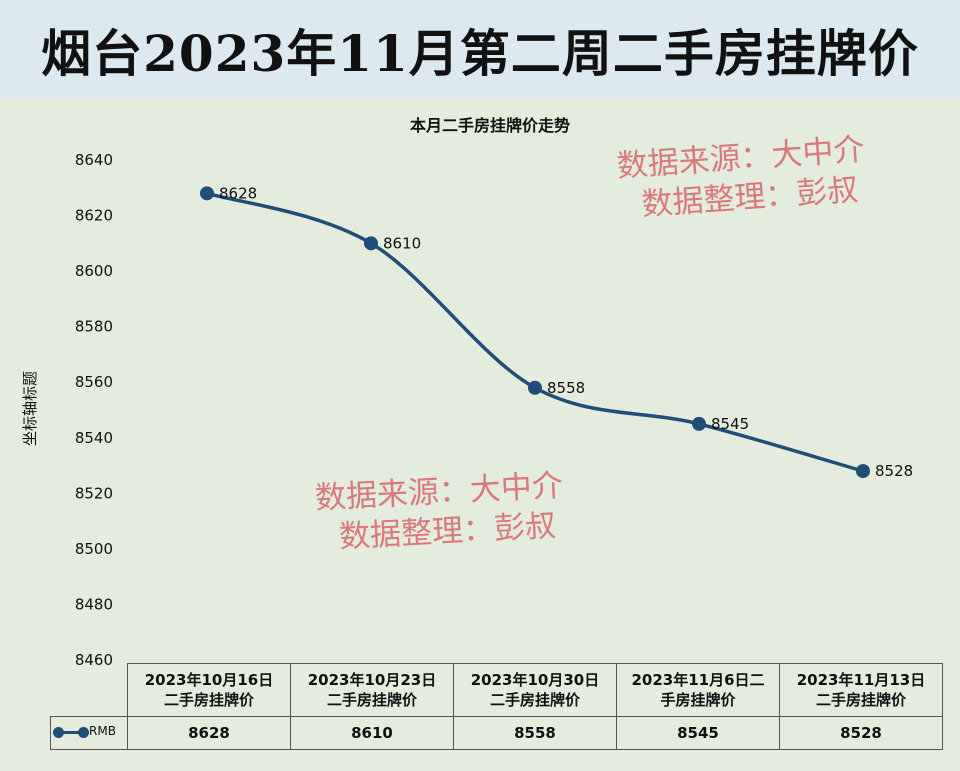 The height and width of the screenshot is (771, 960). What do you see at coordinates (698, 733) in the screenshot?
I see `table-value-4: 8545` at bounding box center [698, 733].